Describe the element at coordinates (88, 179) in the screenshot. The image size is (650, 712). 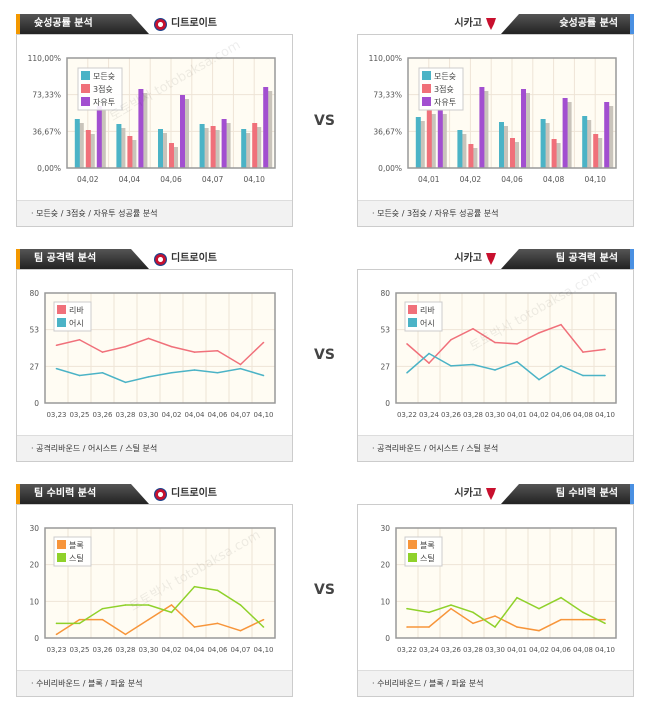
I see `x-tick-label: 04,02` at that location.